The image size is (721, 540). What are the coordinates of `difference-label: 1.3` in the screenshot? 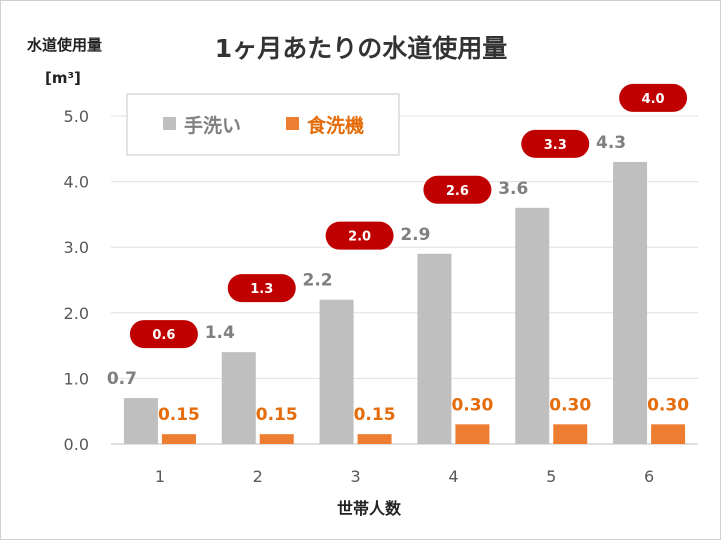 It's located at (261, 289).